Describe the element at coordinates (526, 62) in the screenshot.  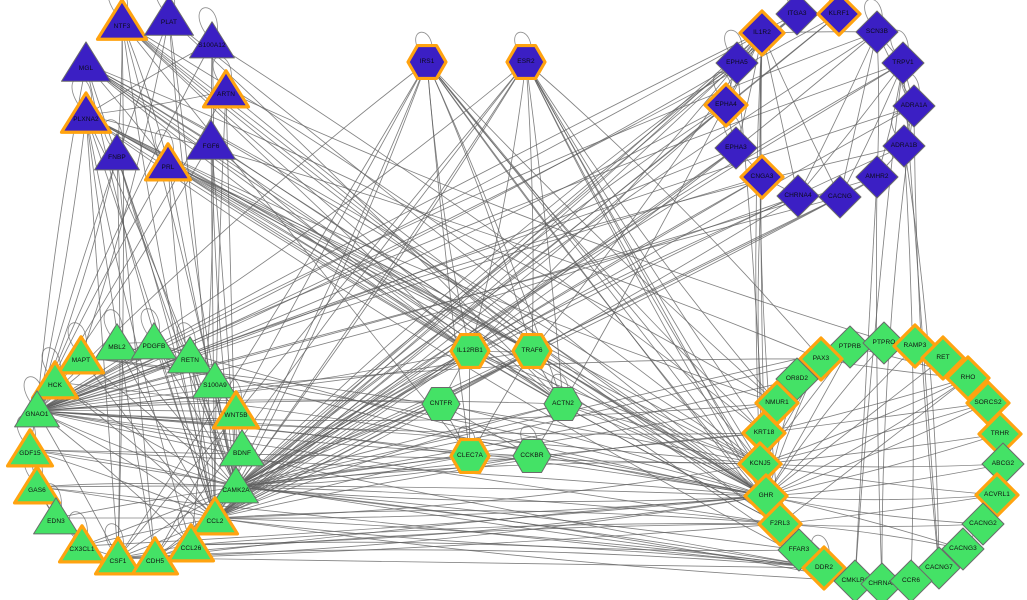
I see `graph-node-esr2: ESR2` at that location.